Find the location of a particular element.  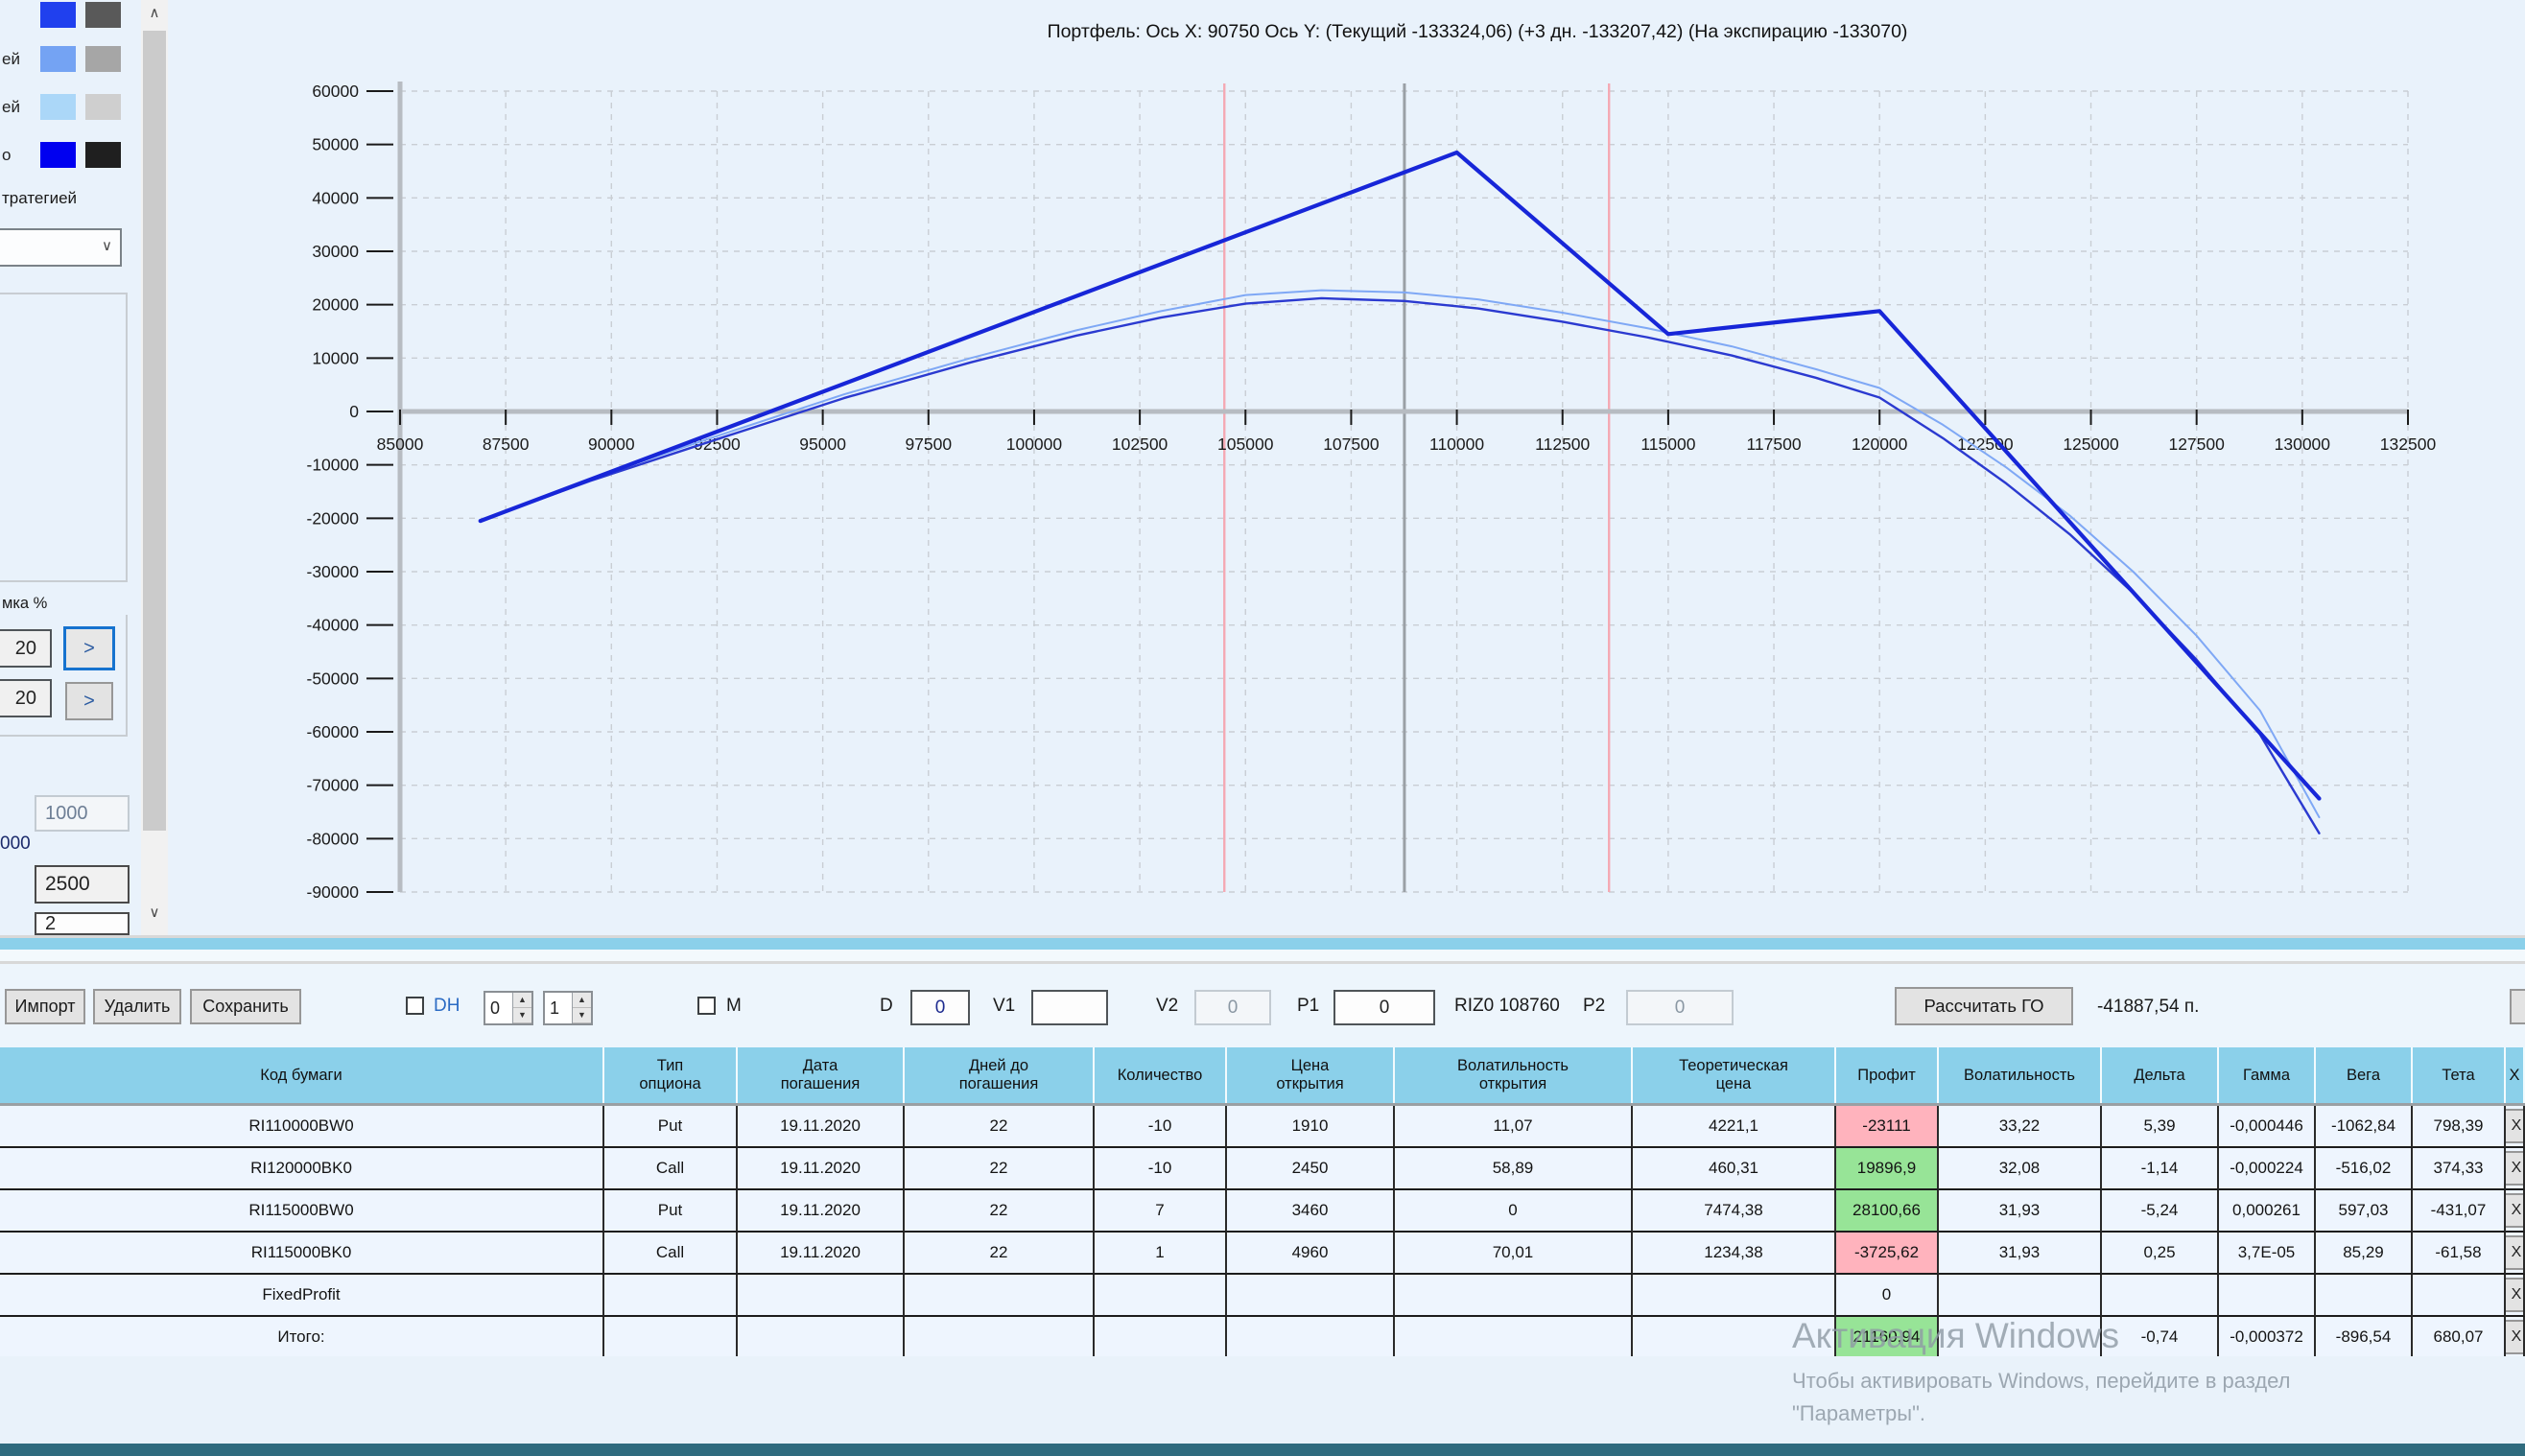

column-header: Профит is located at coordinates (1887, 1075).